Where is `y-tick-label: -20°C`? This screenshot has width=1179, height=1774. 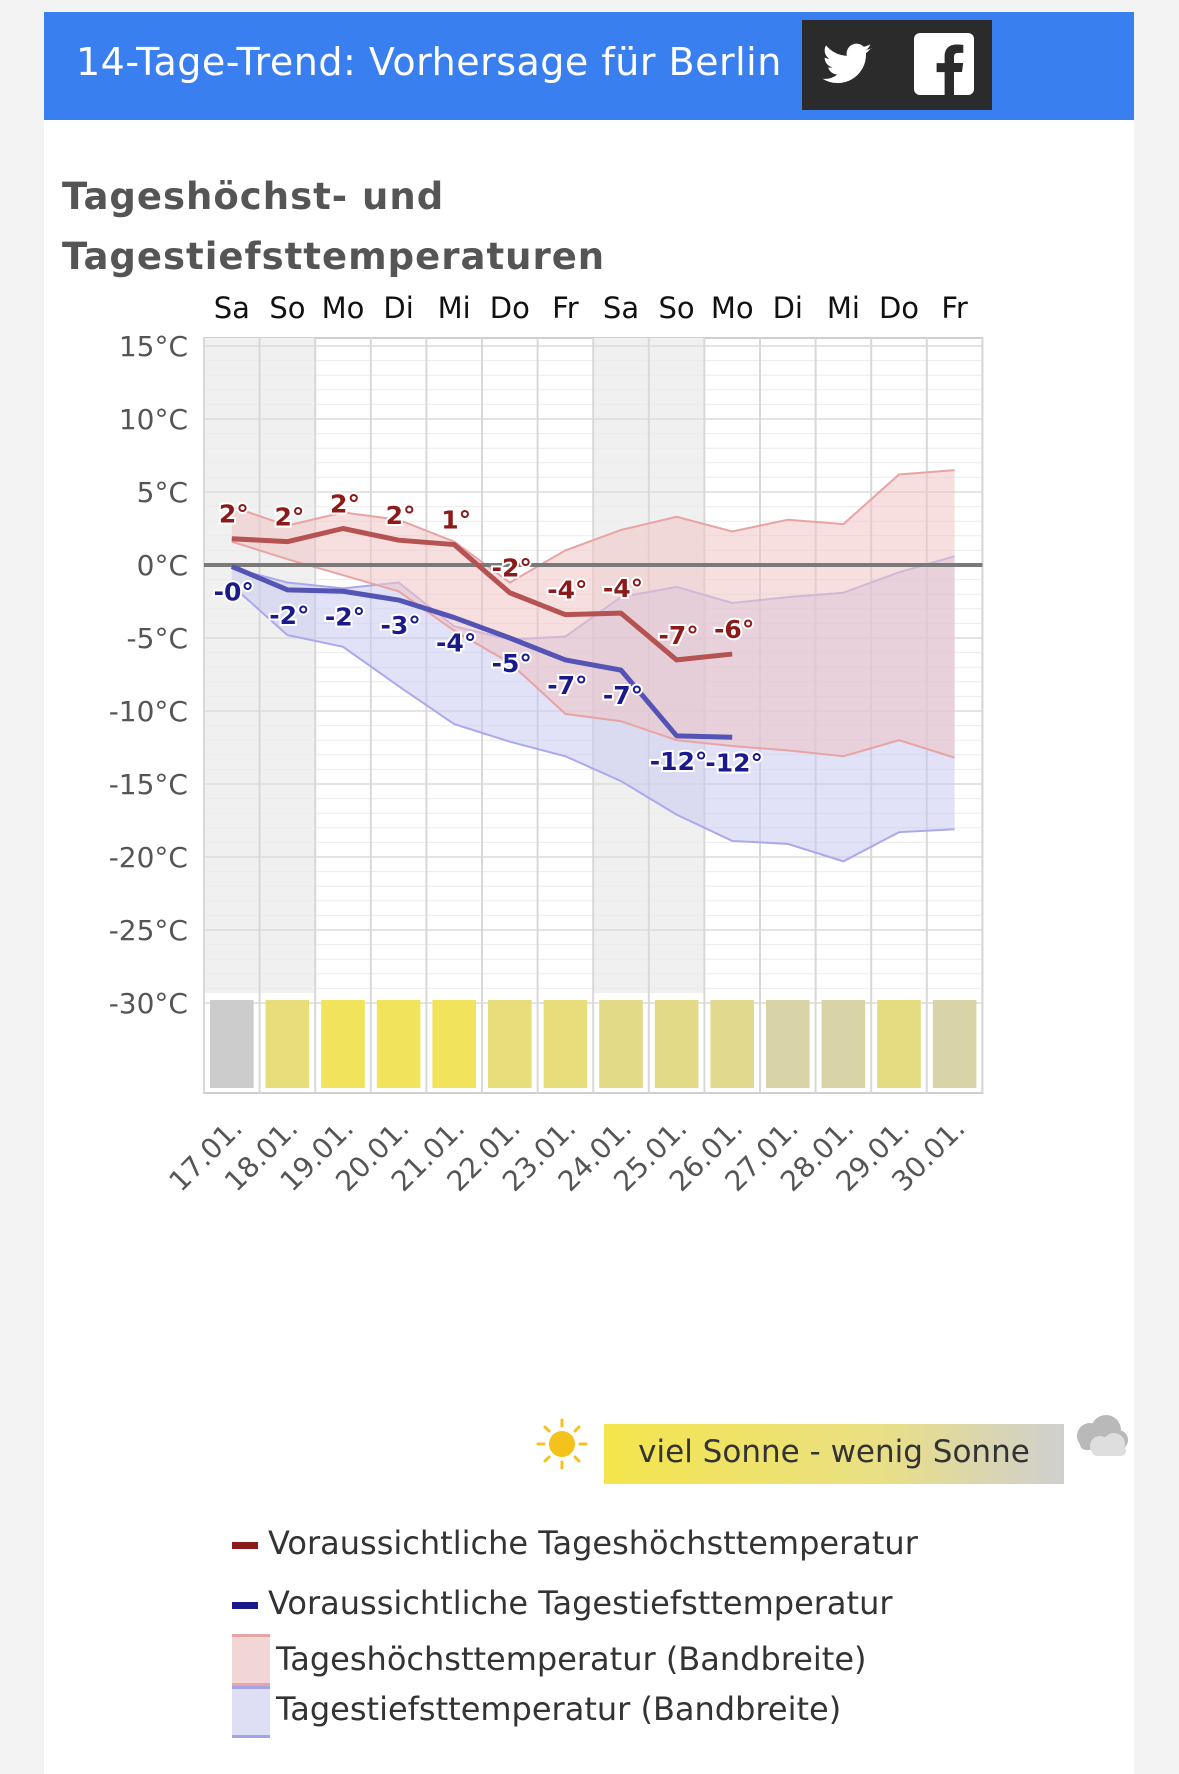
y-tick-label: -20°C is located at coordinates (148, 857).